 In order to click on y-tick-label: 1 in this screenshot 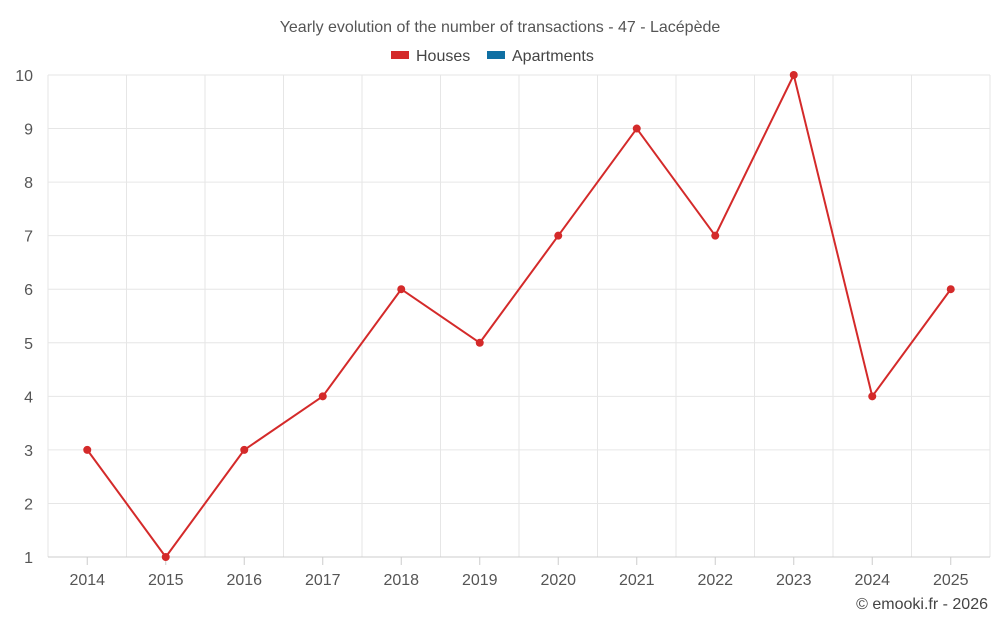, I will do `click(28, 558)`.